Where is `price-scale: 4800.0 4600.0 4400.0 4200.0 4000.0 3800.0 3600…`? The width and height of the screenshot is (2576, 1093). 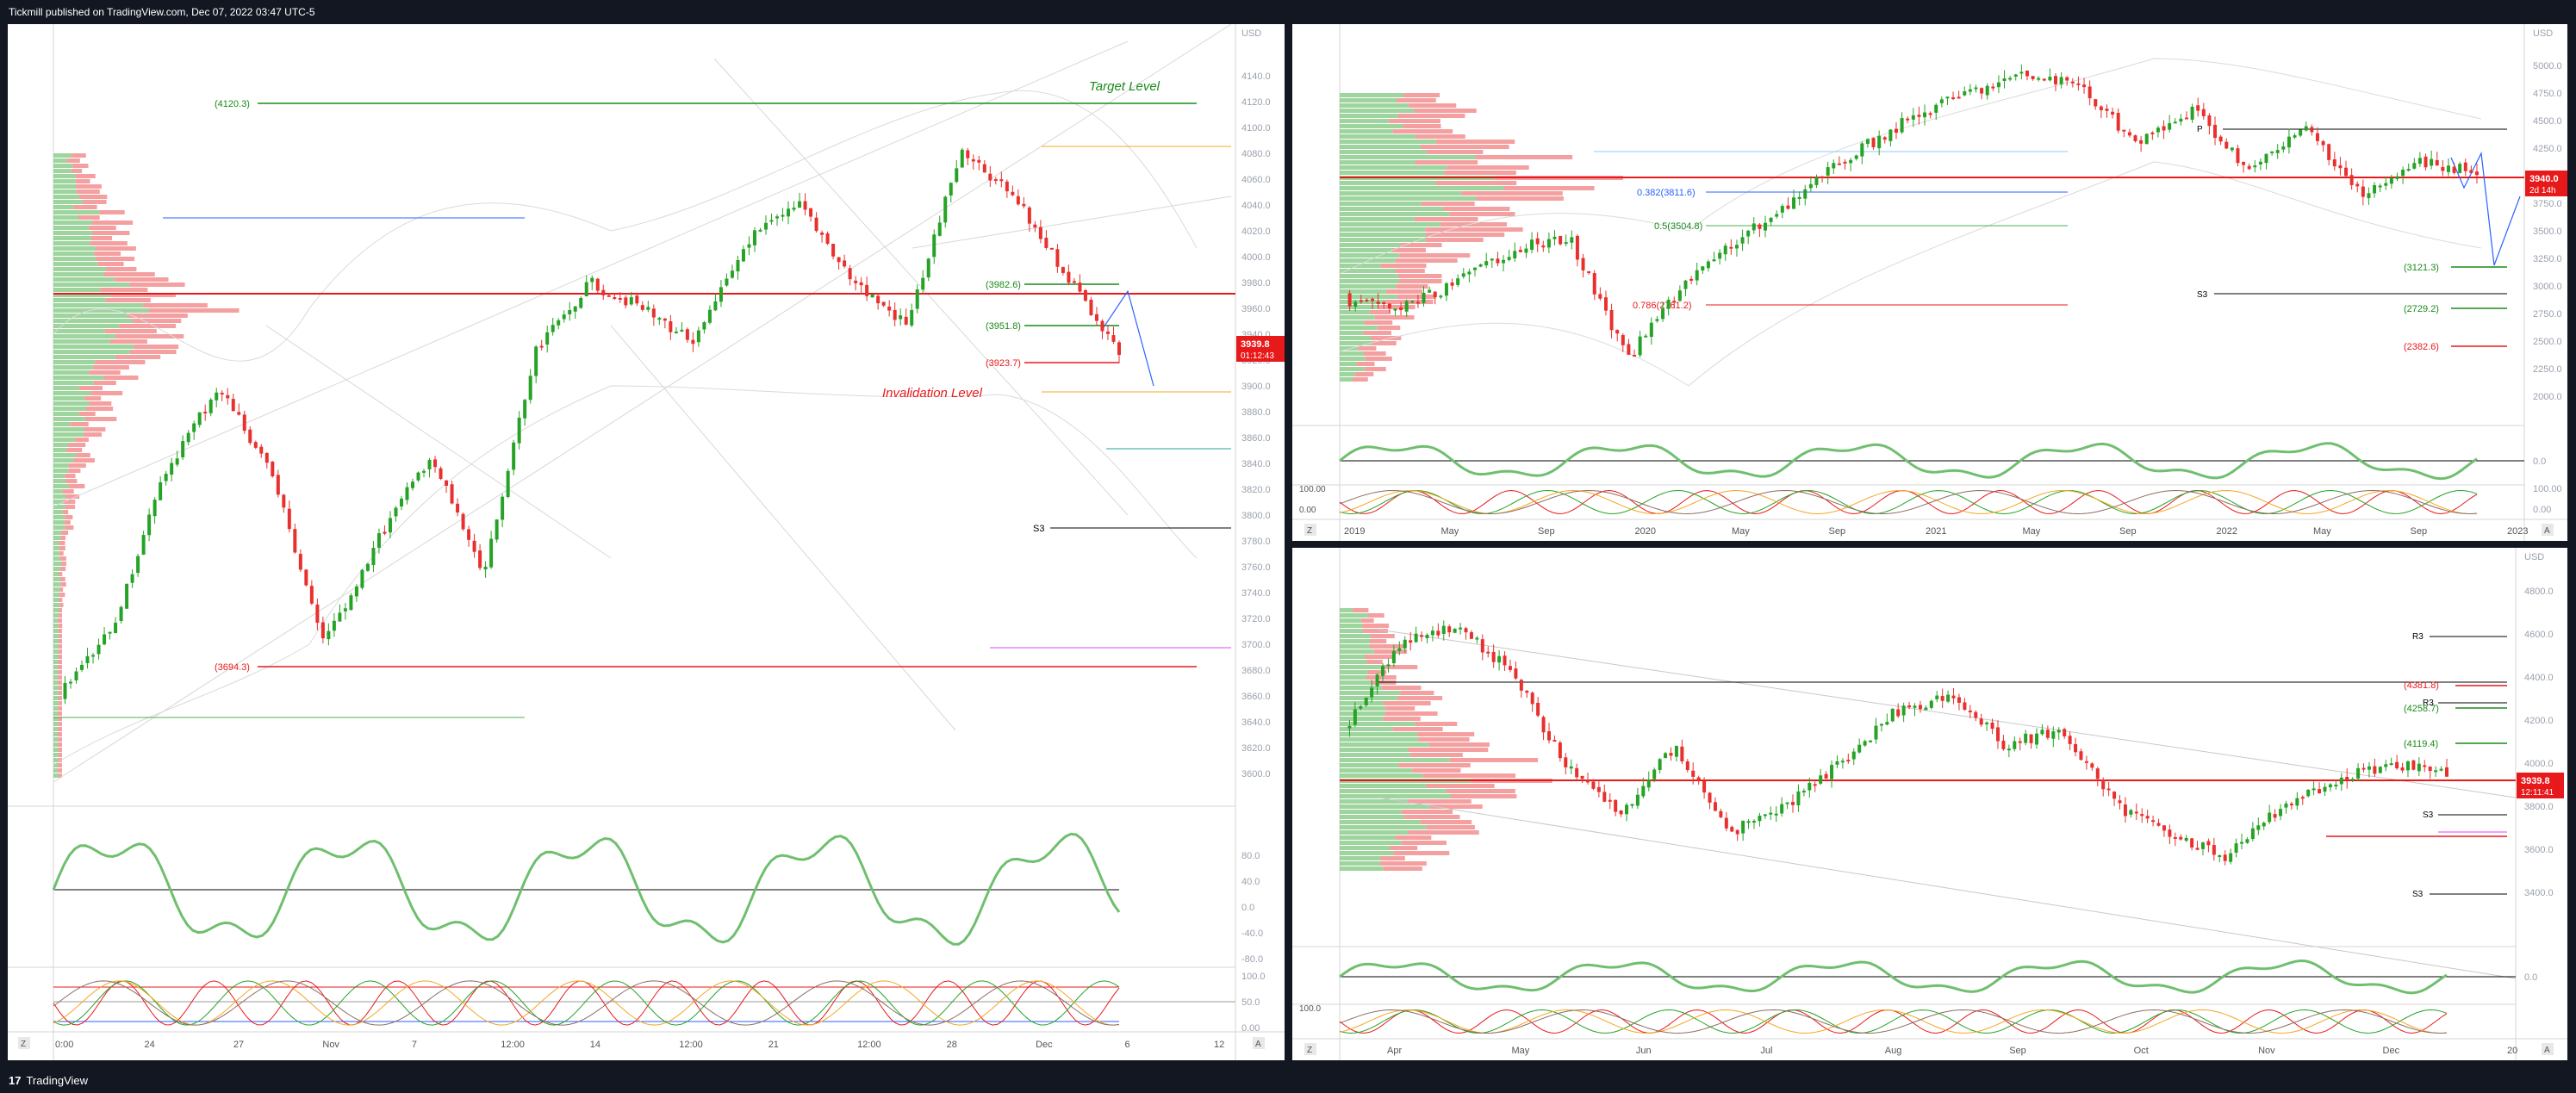
price-scale: 4800.0 4600.0 4400.0 4200.0 4000.0 3800.0 3600… is located at coordinates (2539, 742).